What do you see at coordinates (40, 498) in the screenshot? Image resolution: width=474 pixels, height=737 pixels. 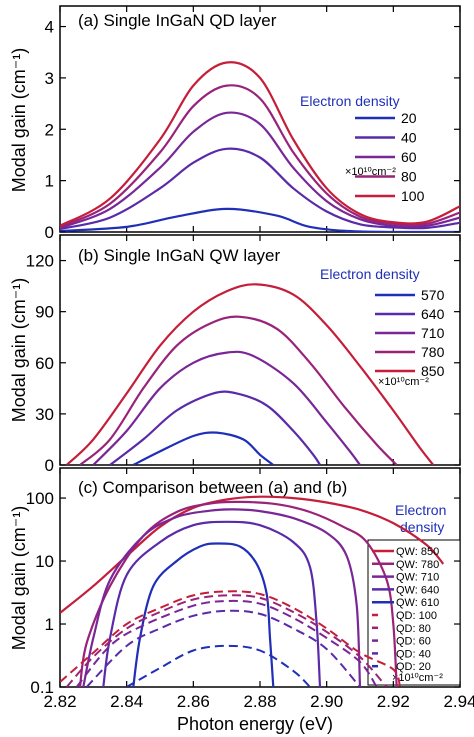 I see `y-tick-label: 100` at bounding box center [40, 498].